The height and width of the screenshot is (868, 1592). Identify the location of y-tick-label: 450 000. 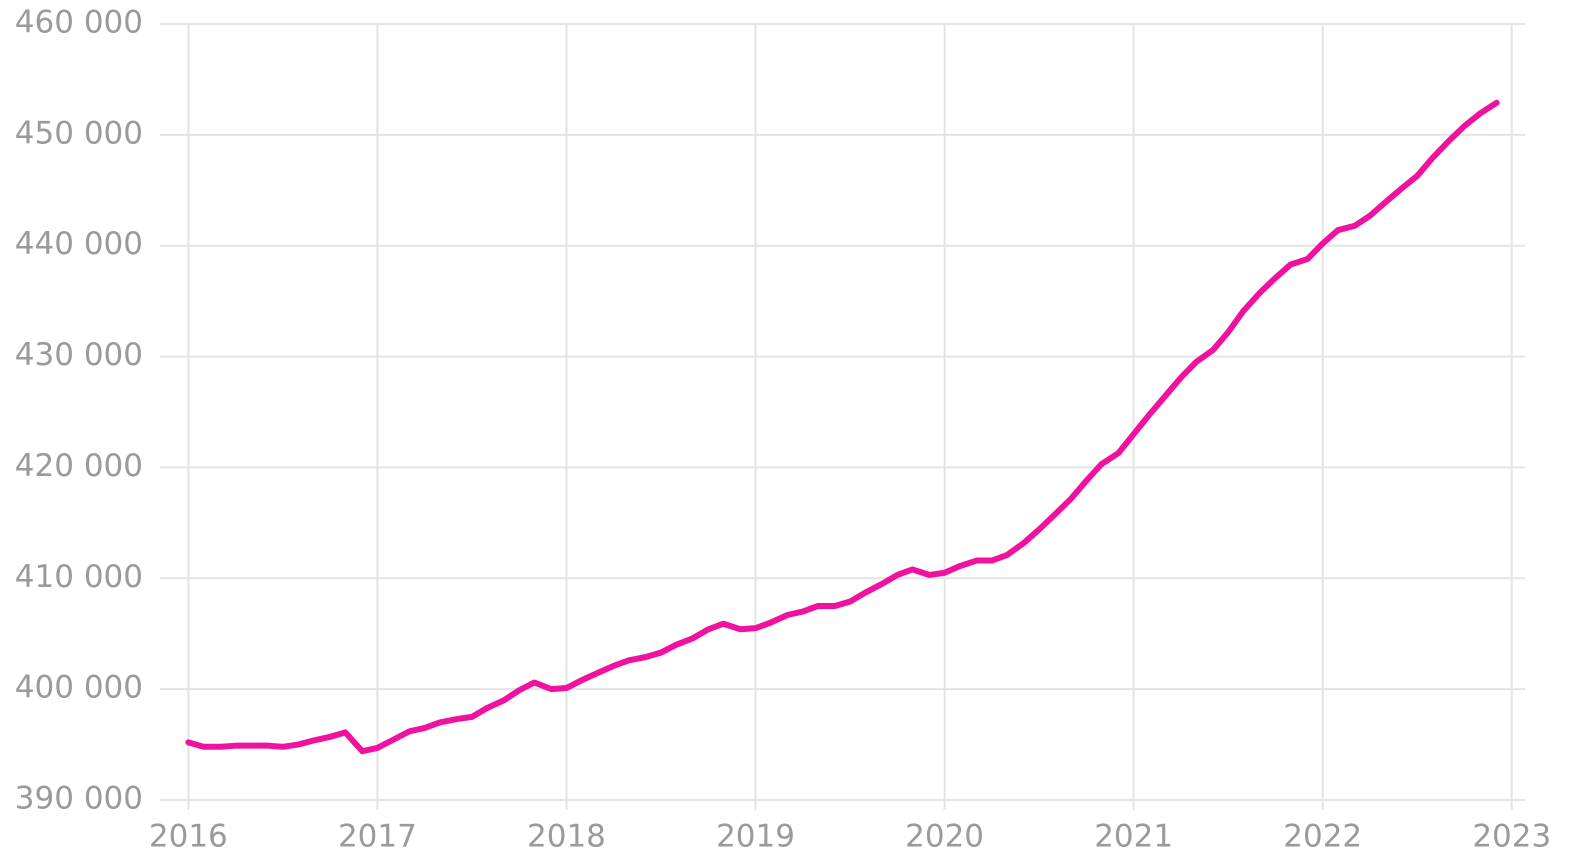
(79, 133).